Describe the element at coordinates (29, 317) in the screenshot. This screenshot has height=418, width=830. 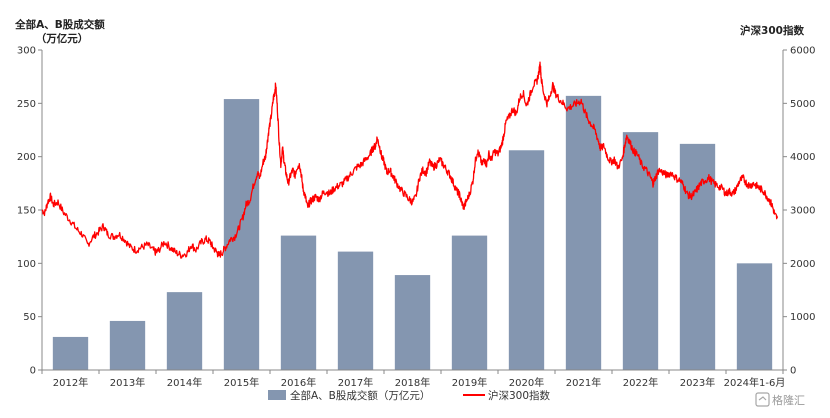
I see `left-axis-tick-label: 50` at that location.